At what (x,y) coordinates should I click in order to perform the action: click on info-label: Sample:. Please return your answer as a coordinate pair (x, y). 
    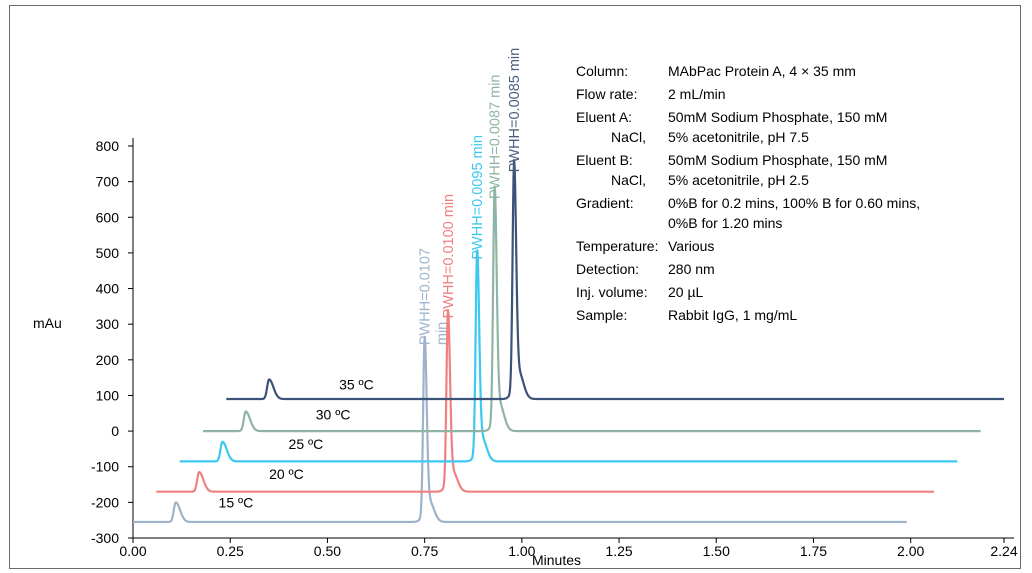
    Looking at the image, I should click on (601, 315).